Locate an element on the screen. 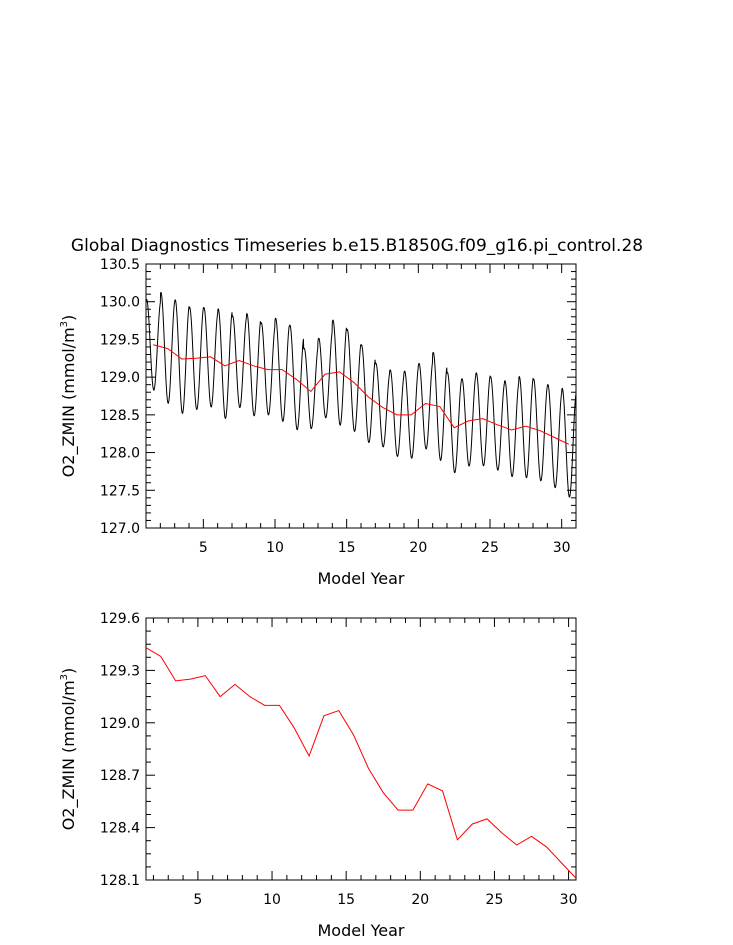  y-tick-label: 128.7 is located at coordinates (120, 776).